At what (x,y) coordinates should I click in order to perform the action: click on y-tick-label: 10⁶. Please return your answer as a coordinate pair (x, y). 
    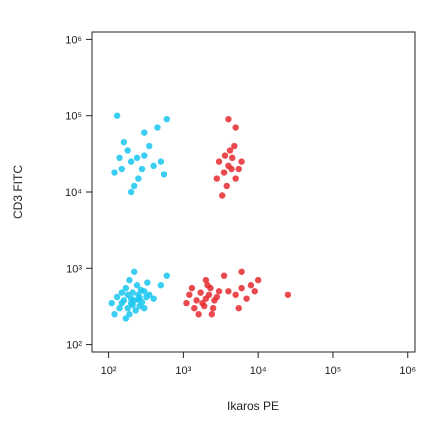
    Looking at the image, I should click on (73, 40).